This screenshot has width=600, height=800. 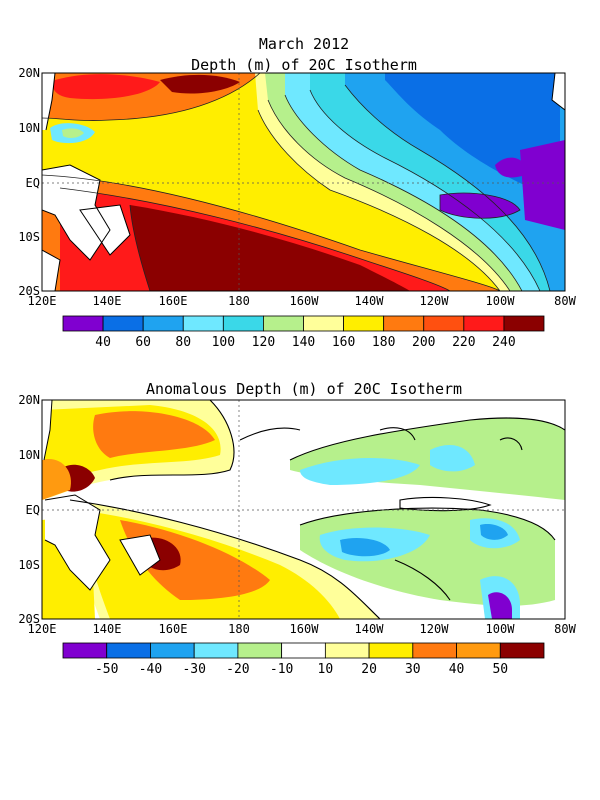 What do you see at coordinates (463, 342) in the screenshot?
I see `panel1-colorbar-label: 220` at bounding box center [463, 342].